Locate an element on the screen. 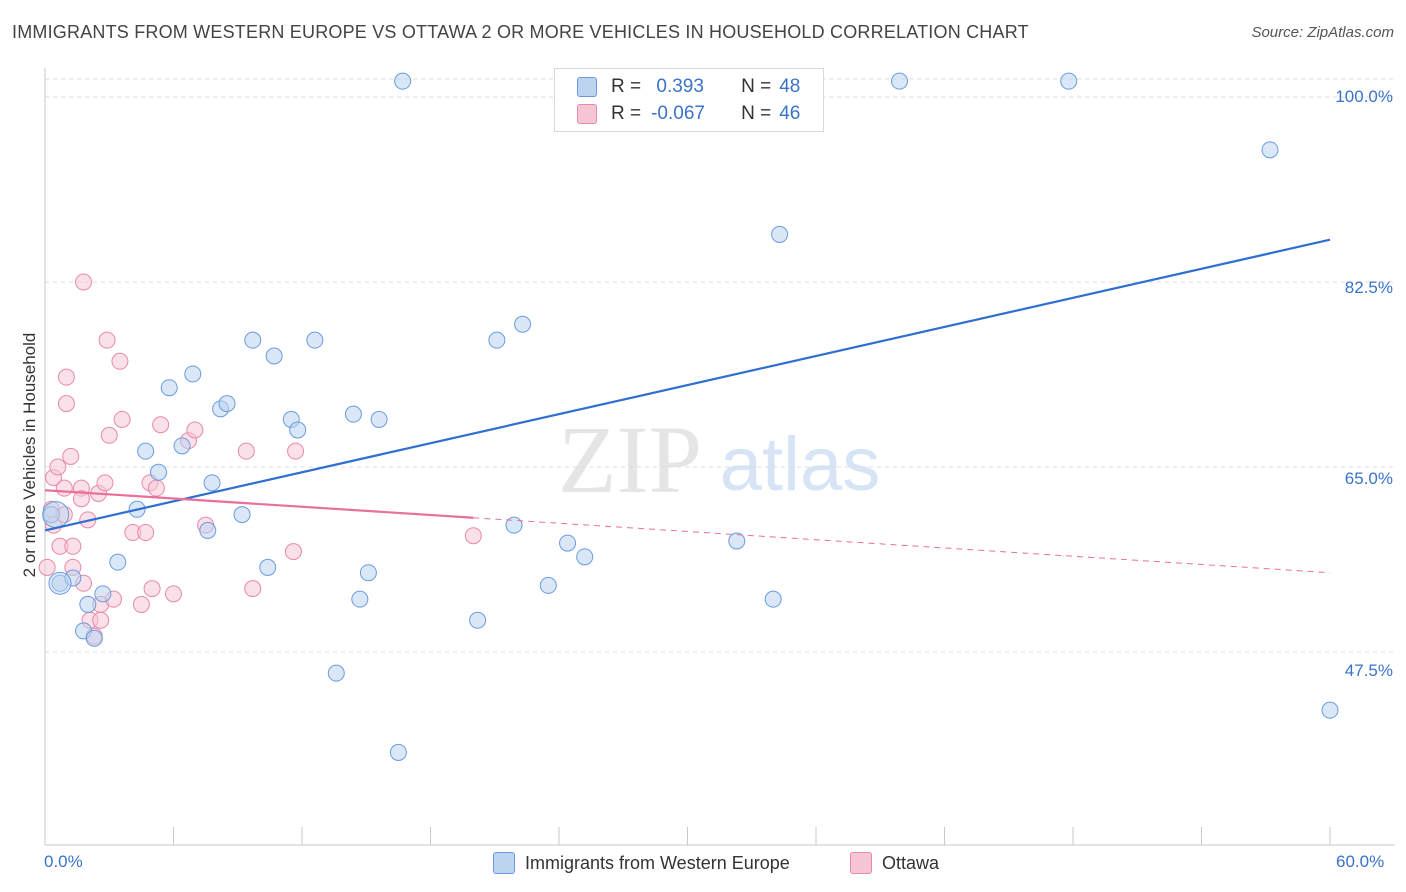 This screenshot has width=1406, height=892. legend-item-ottawa: Ottawa is located at coordinates (894, 863).